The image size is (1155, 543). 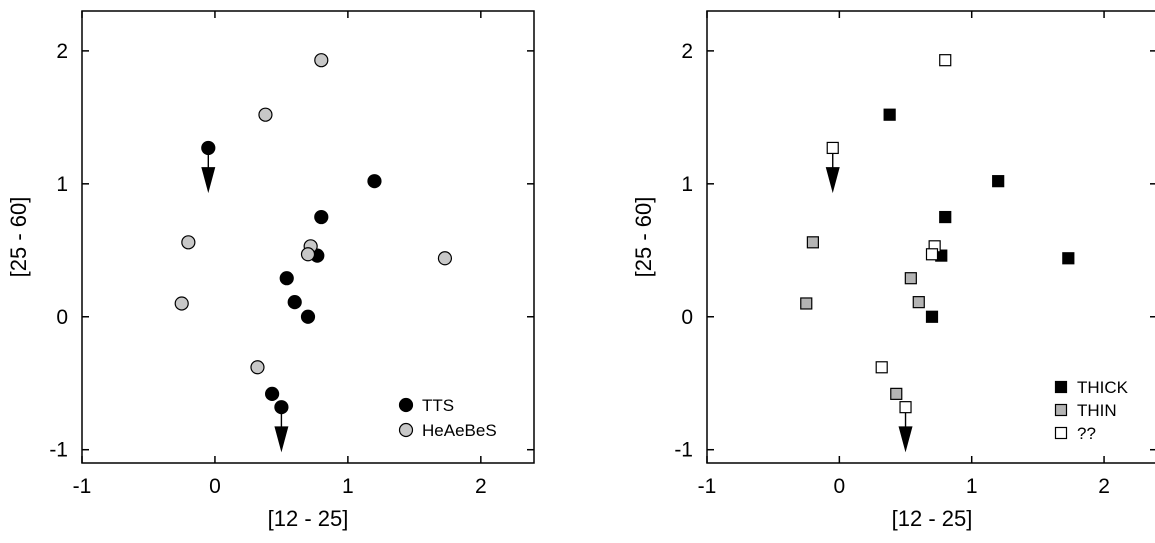 I want to click on legend-label: THICK, so click(x=1103, y=387).